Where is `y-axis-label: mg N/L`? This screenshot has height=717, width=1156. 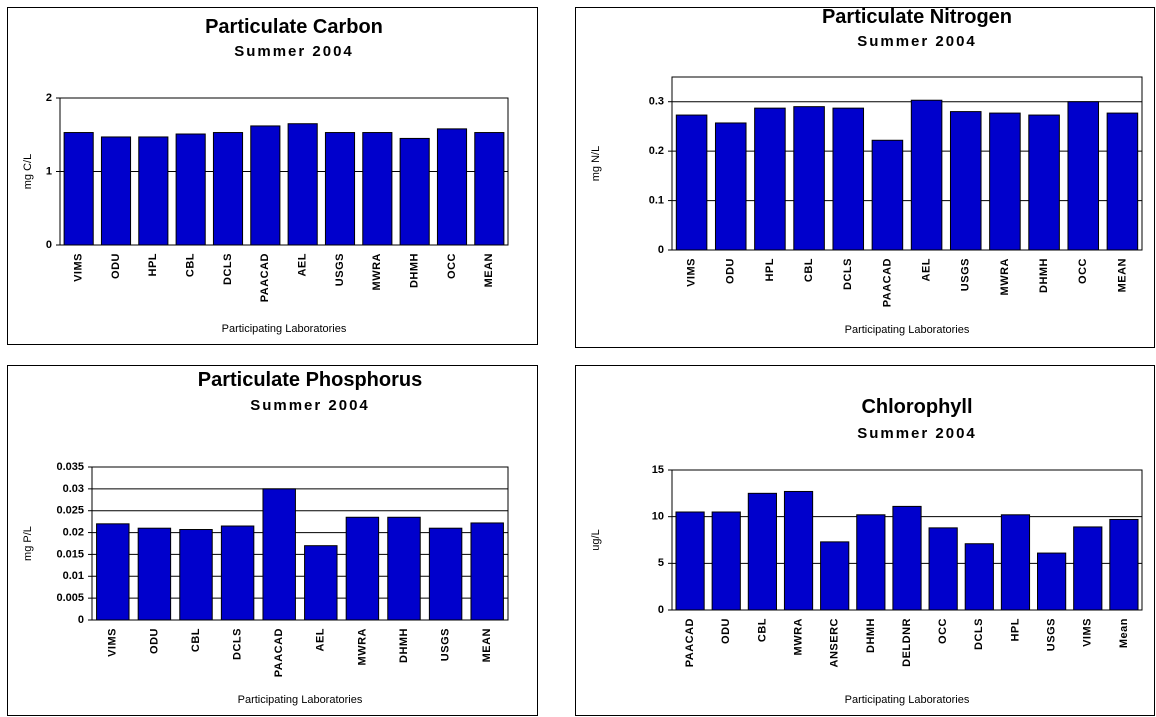
y-axis-label: mg N/L is located at coordinates (596, 163).